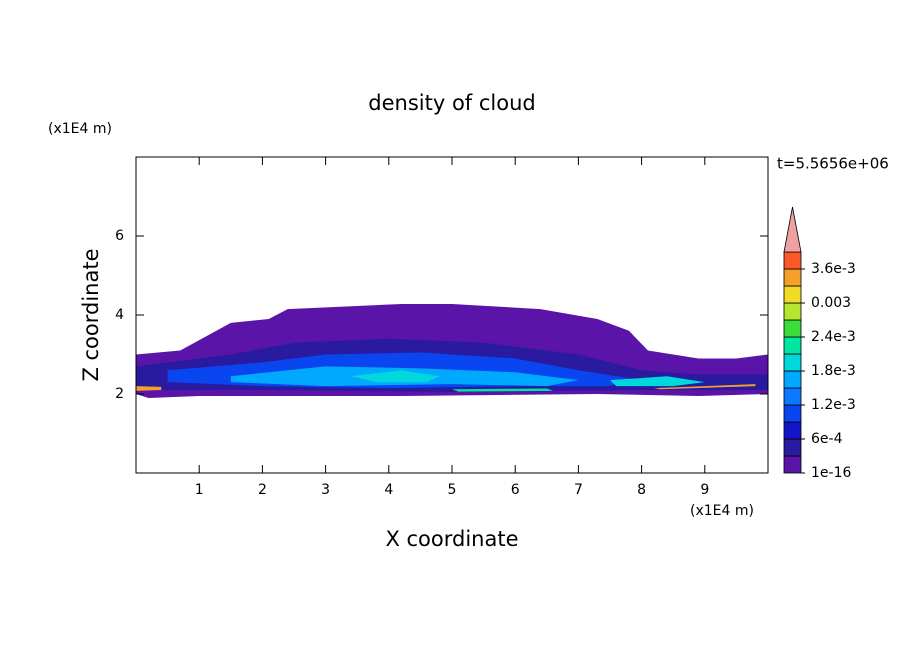 Image resolution: width=904 pixels, height=654 pixels. I want to click on colorbar-label: 1.8e-3, so click(833, 371).